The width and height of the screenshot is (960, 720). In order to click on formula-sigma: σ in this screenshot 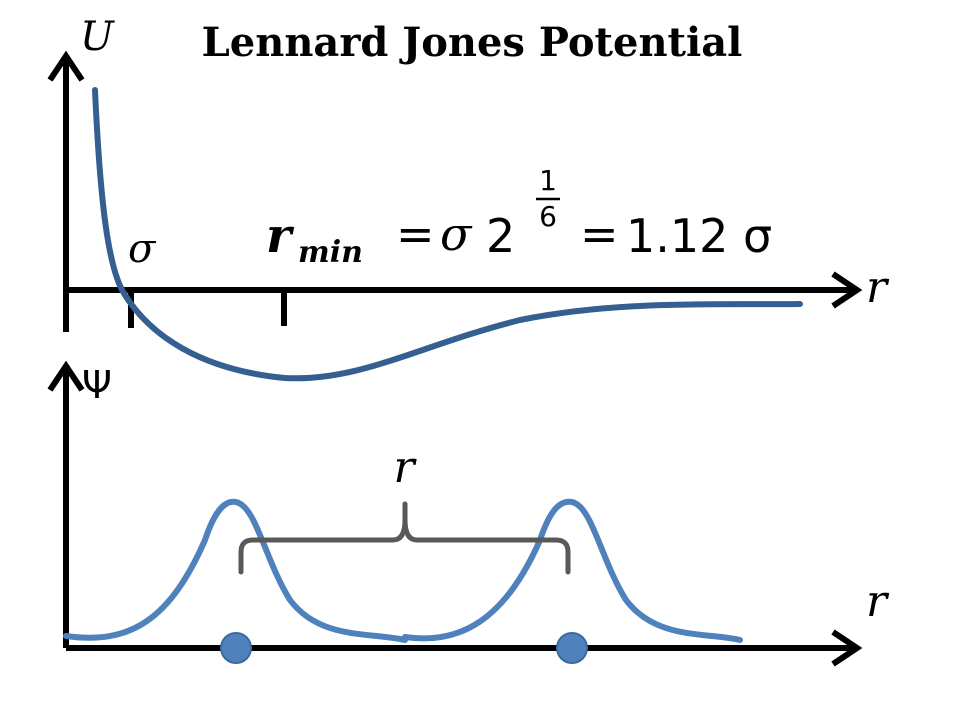, I will do `click(456, 234)`.